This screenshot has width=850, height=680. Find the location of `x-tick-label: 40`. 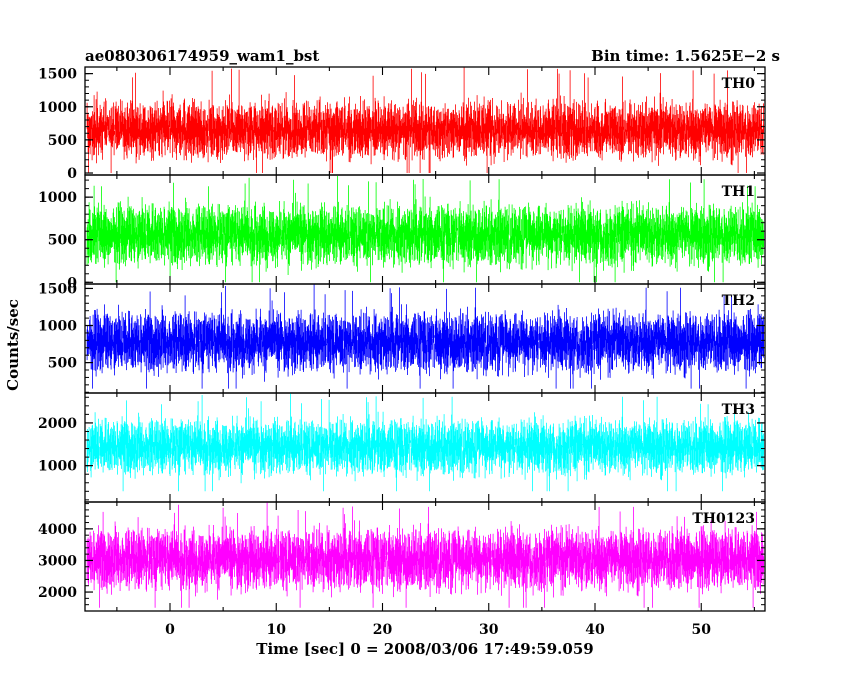

x-tick-label: 40 is located at coordinates (595, 630).